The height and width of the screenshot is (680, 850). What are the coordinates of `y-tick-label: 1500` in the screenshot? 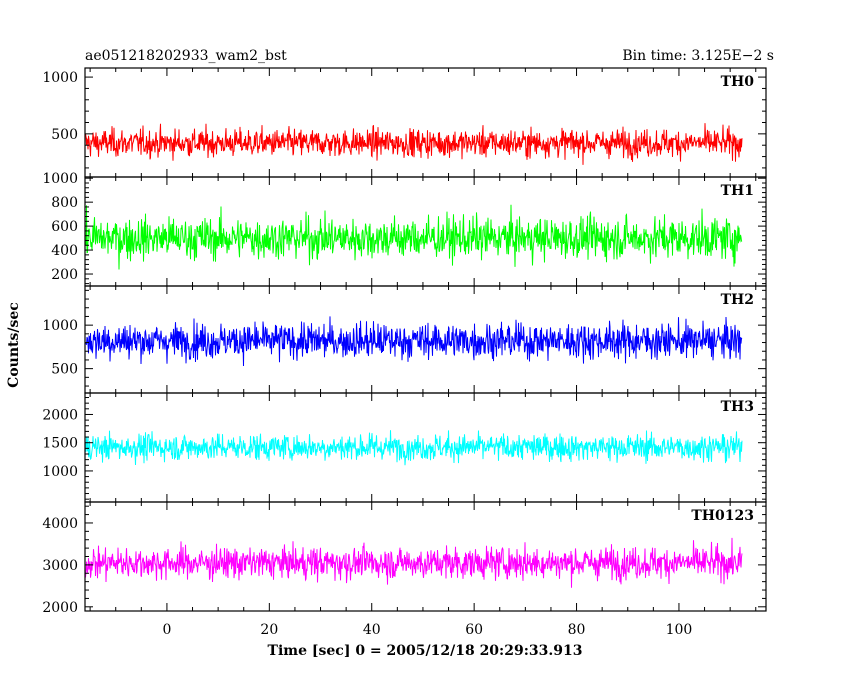 It's located at (60, 444).